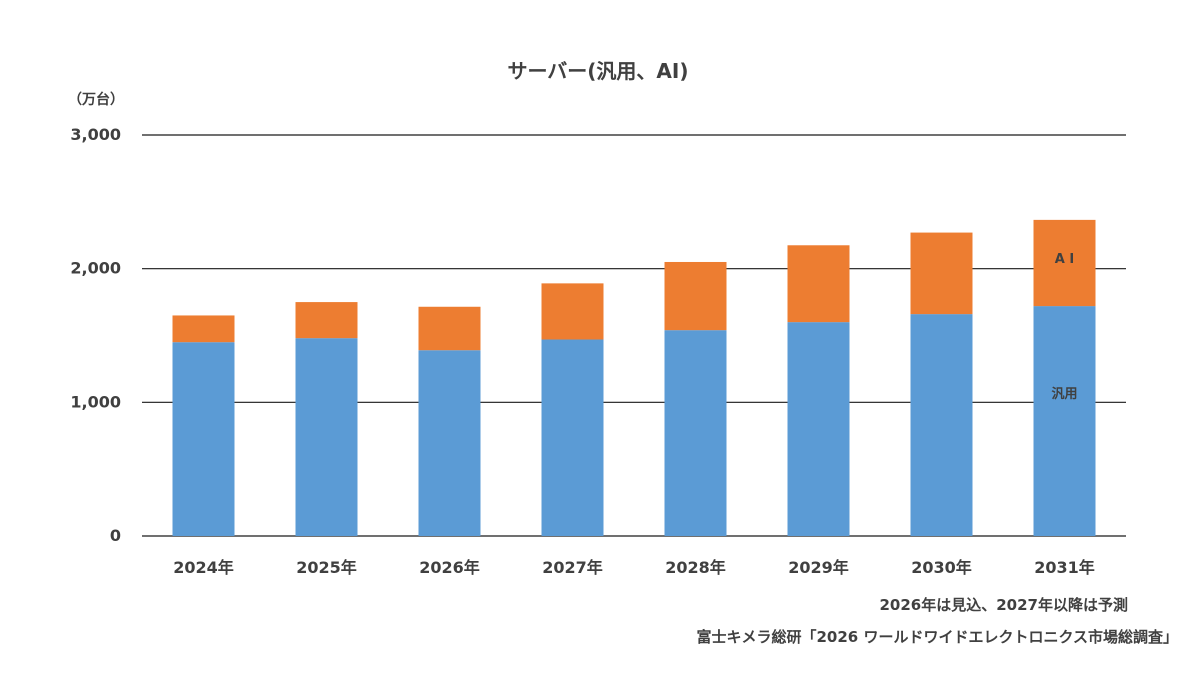  What do you see at coordinates (1064, 394) in the screenshot?
I see `series-label-general: 汎用` at bounding box center [1064, 394].